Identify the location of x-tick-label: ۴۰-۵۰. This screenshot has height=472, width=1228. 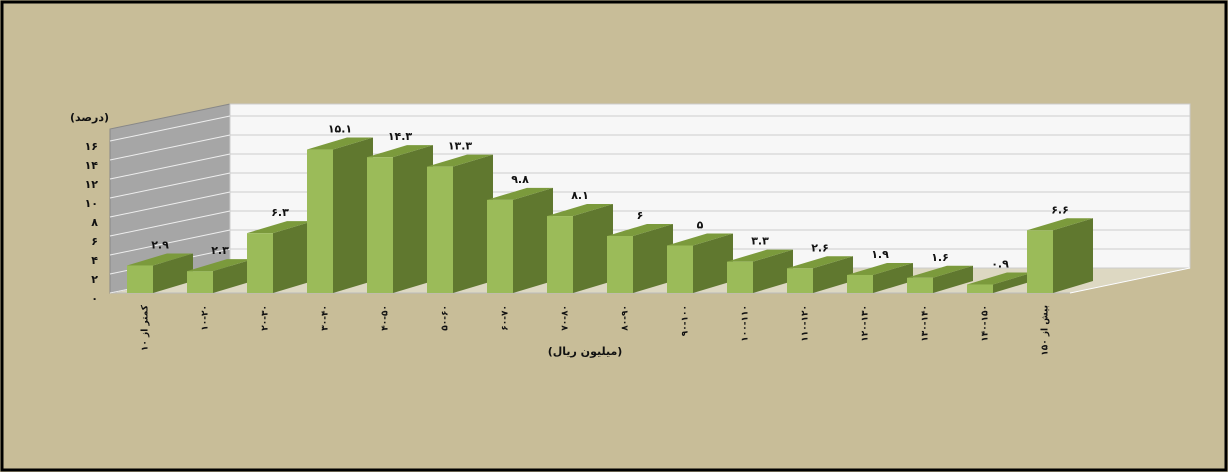
(386, 318).